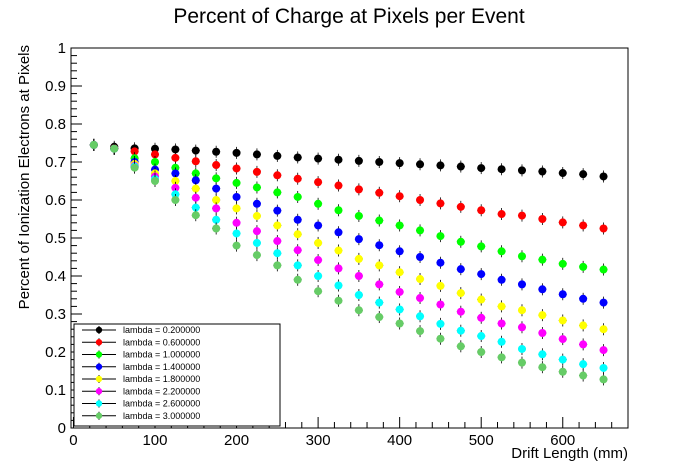 The image size is (698, 476). Describe the element at coordinates (55, 314) in the screenshot. I see `y-tick-label: 0.3` at that location.